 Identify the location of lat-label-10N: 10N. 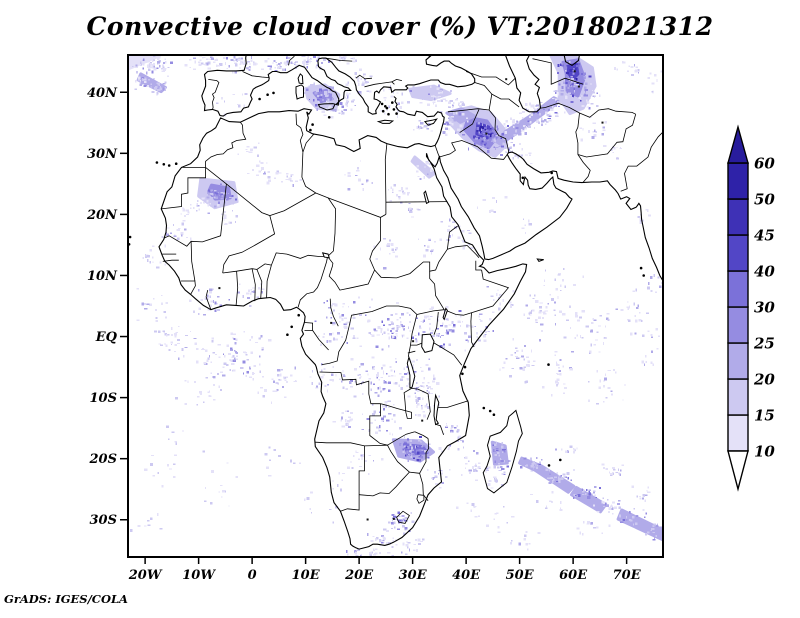
(102, 276).